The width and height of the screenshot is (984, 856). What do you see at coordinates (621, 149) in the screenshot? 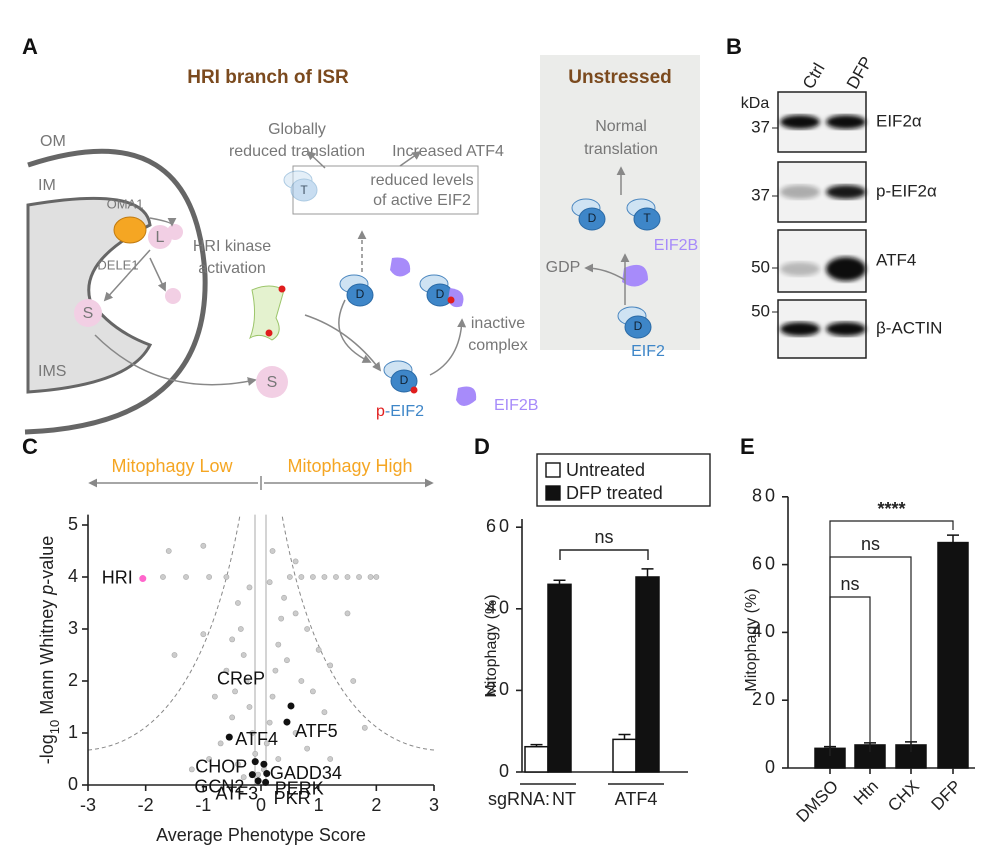
I see `normal-label: translation` at bounding box center [621, 149].